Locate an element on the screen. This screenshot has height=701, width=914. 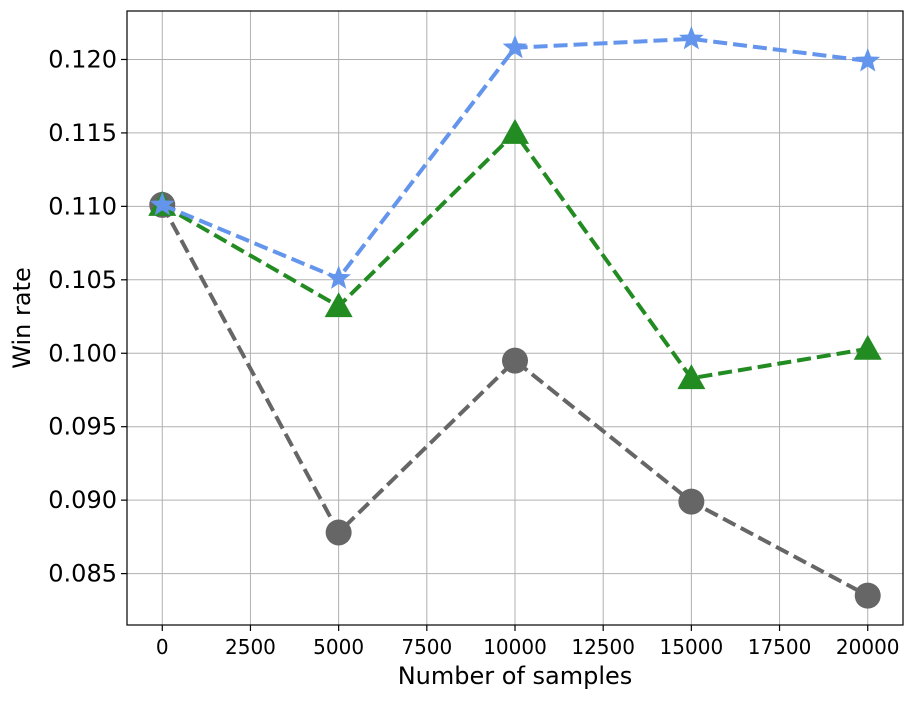
x-tick-label: 17500 is located at coordinates (780, 647).